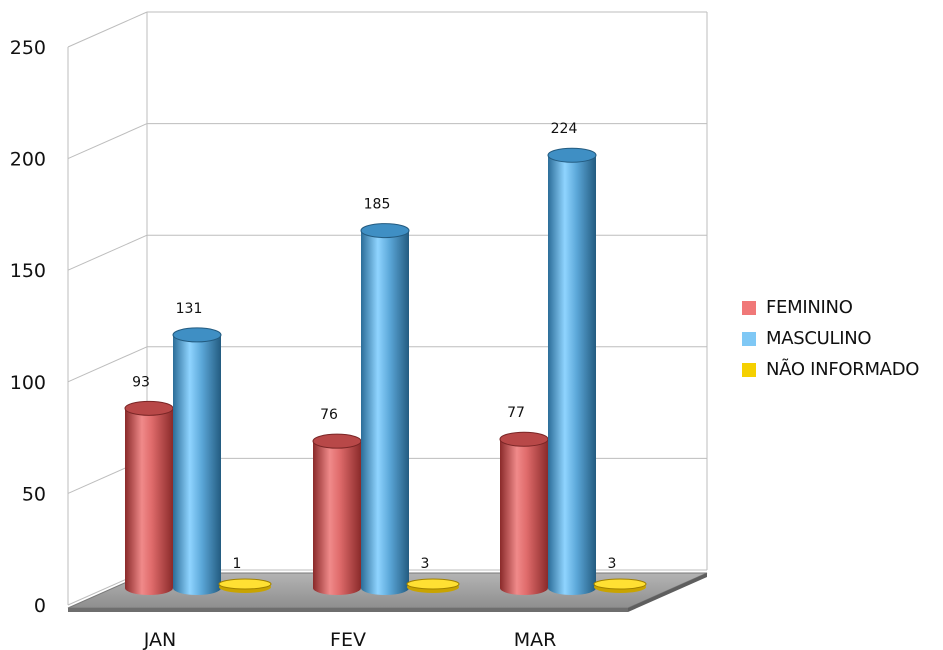 The image size is (943, 650). What do you see at coordinates (564, 129) in the screenshot?
I see `data-label: 224` at bounding box center [564, 129].